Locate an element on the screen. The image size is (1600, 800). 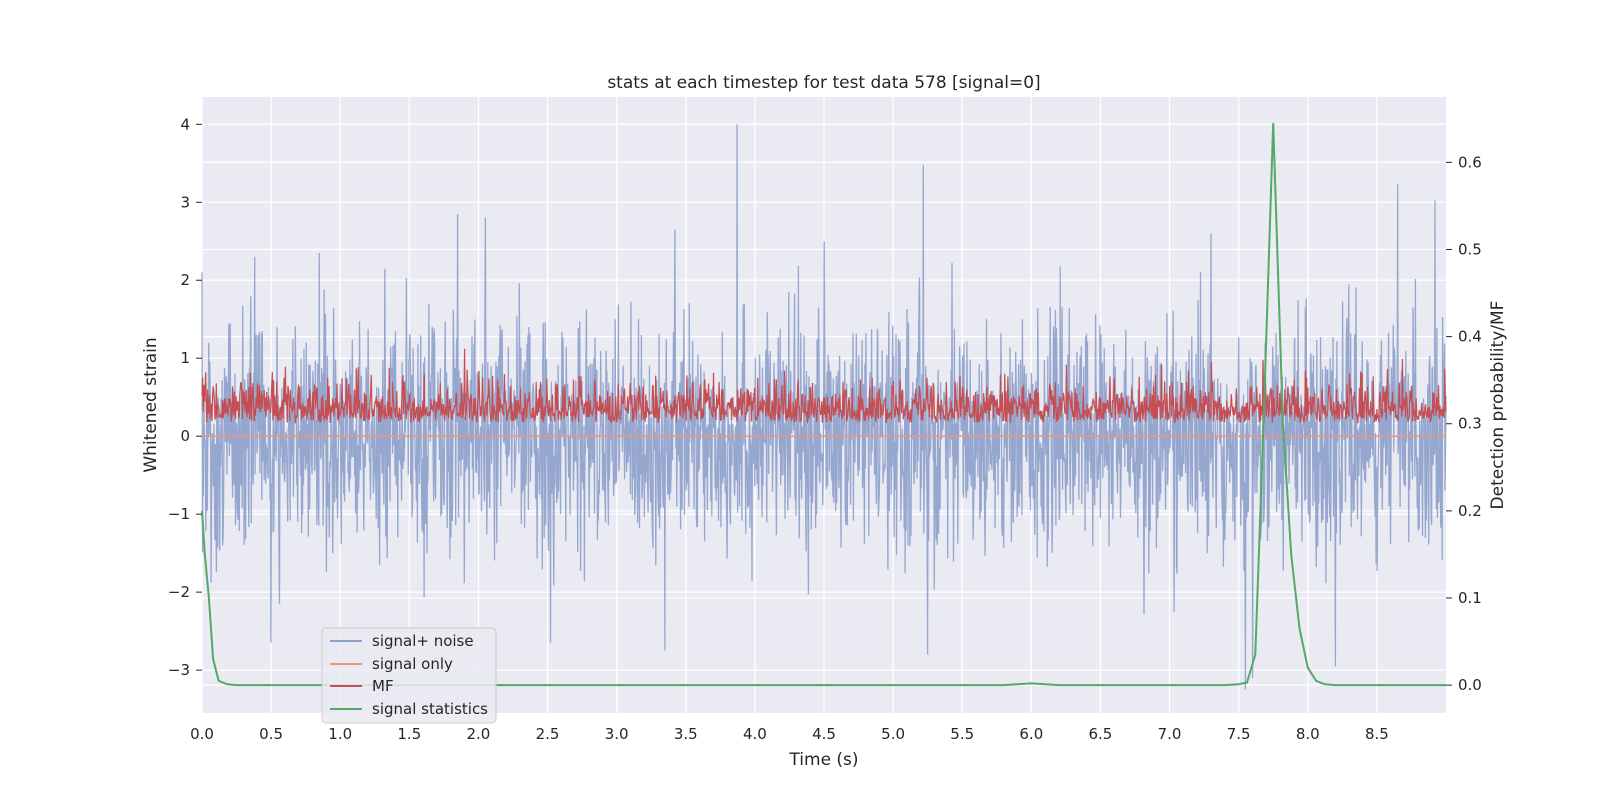
legend-label-mf: MF is located at coordinates (383, 686).